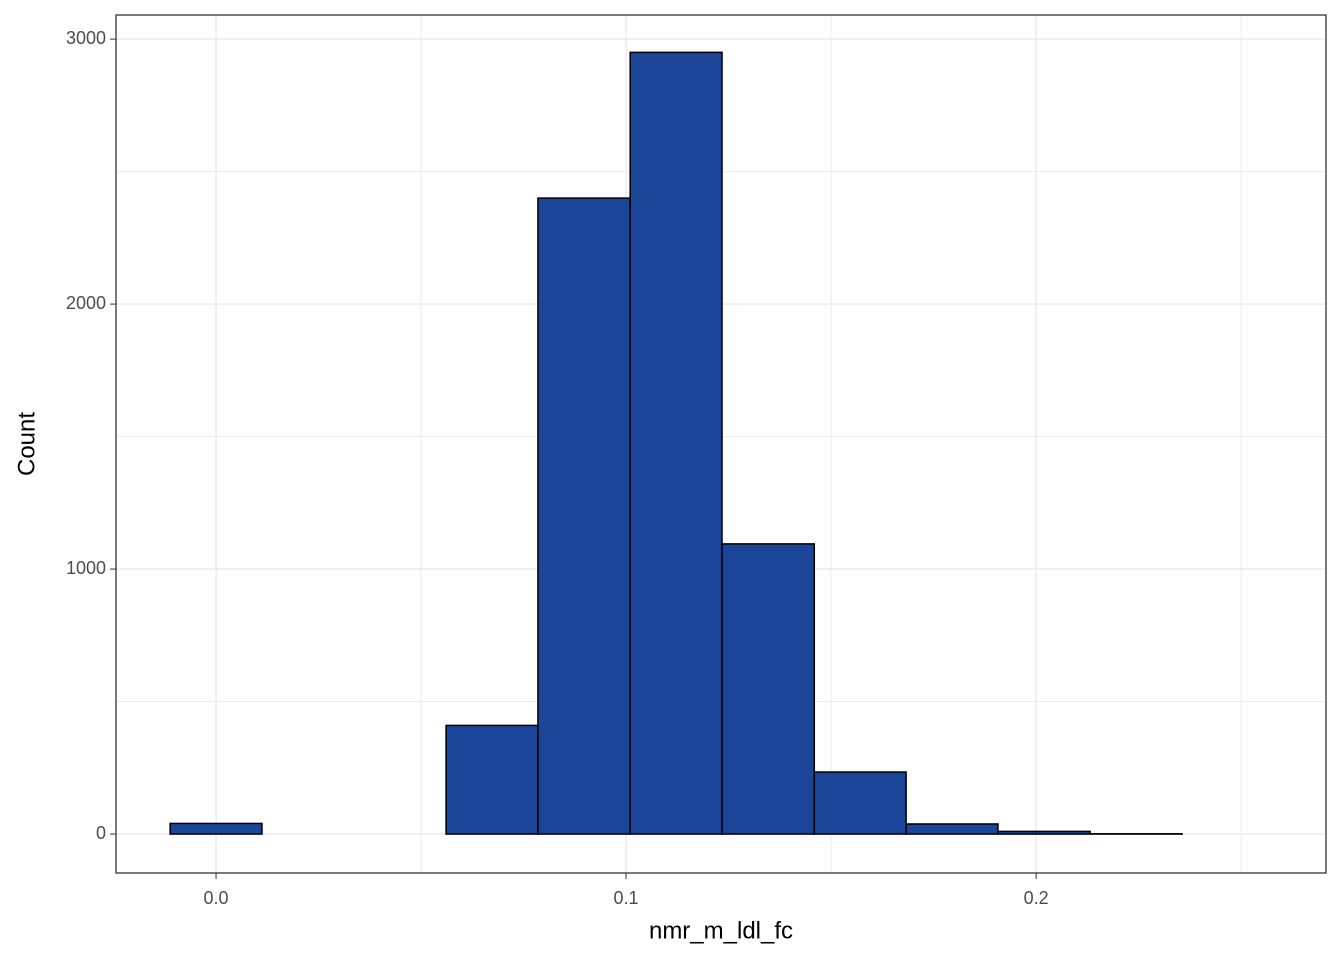 This screenshot has height=960, width=1344. What do you see at coordinates (216, 898) in the screenshot?
I see `x-tick-label: 0.0` at bounding box center [216, 898].